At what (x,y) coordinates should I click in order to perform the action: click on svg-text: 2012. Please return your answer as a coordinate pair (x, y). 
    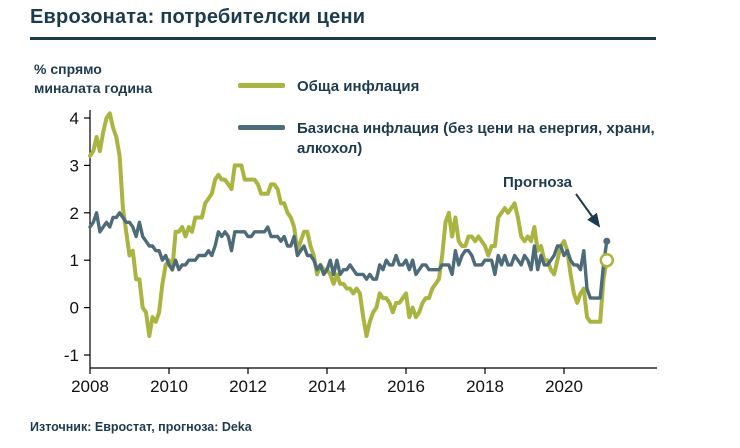
    Looking at the image, I should click on (248, 386).